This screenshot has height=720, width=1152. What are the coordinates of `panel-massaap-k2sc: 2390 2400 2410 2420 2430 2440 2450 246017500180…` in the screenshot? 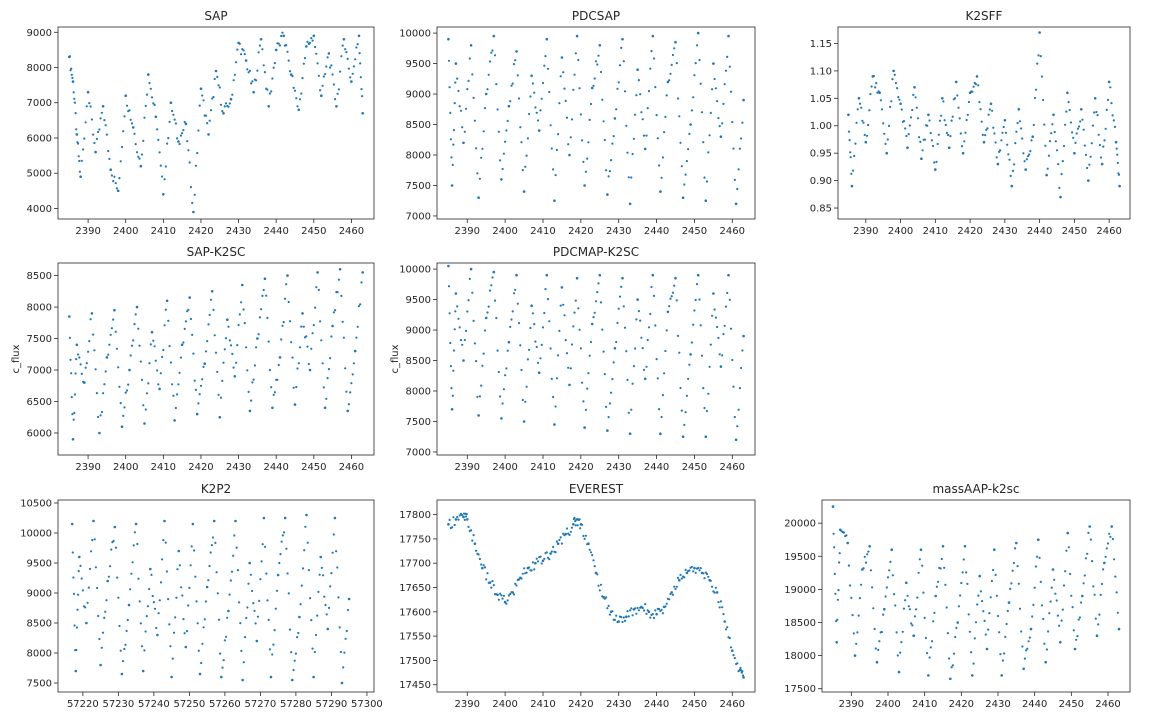 It's located at (957, 596).